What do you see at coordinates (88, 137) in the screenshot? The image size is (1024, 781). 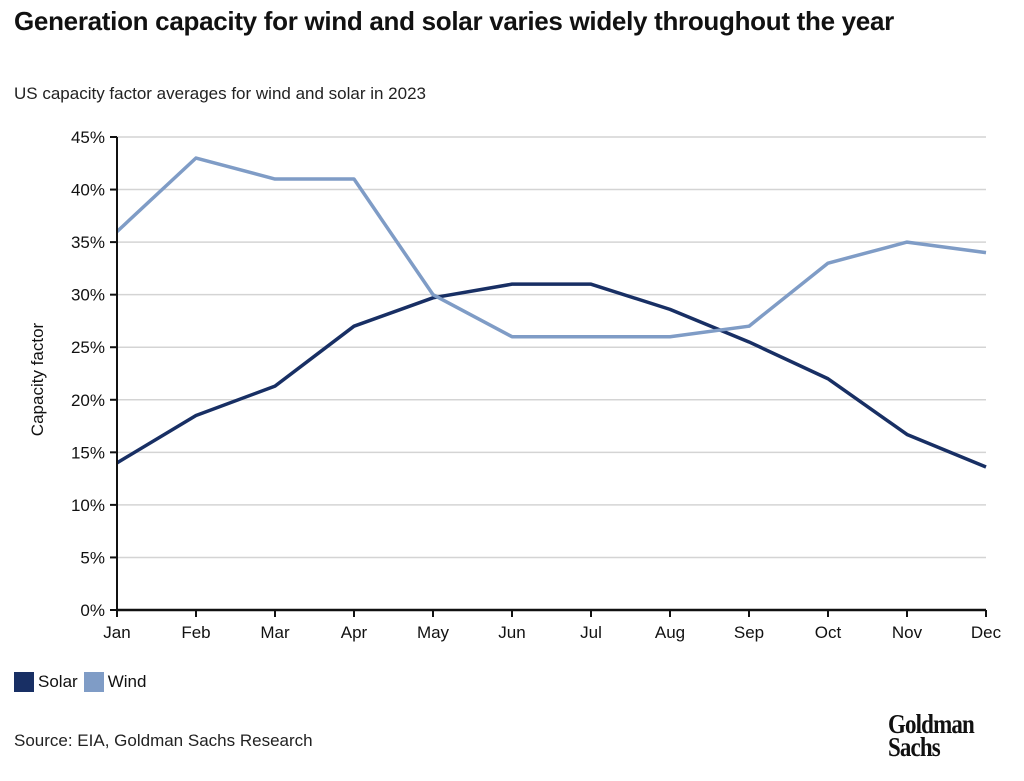 I see `y-tick-label: 45%` at bounding box center [88, 137].